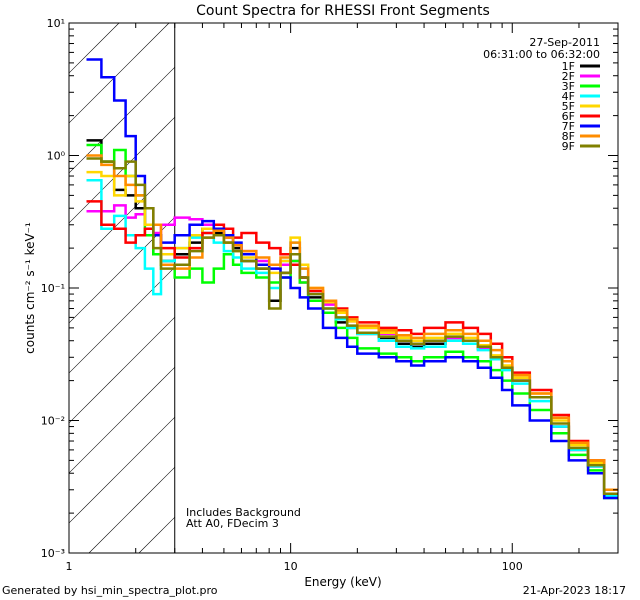 The image size is (640, 600). I want to click on legend-label-3f: 3F, so click(568, 86).